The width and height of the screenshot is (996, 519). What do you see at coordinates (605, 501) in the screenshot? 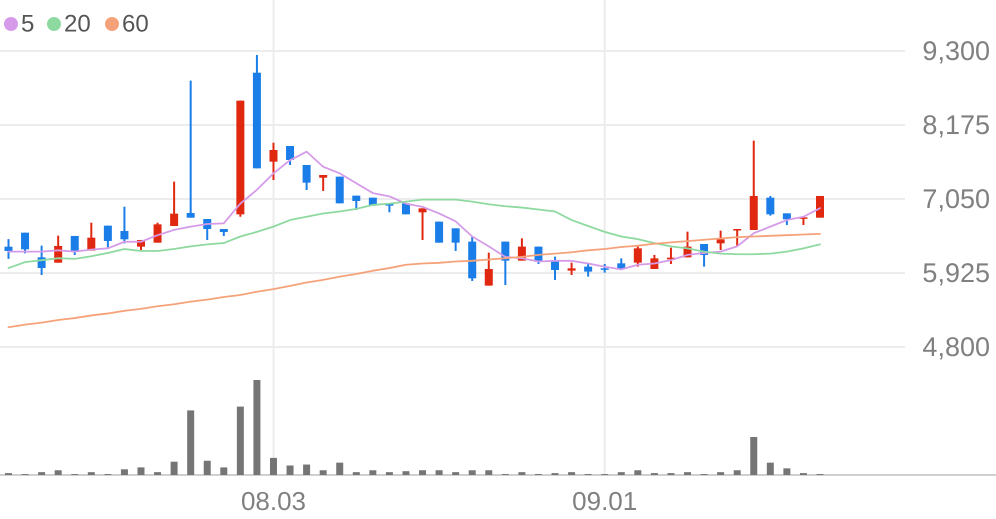
I see `x-tick-label: 09.01` at bounding box center [605, 501].